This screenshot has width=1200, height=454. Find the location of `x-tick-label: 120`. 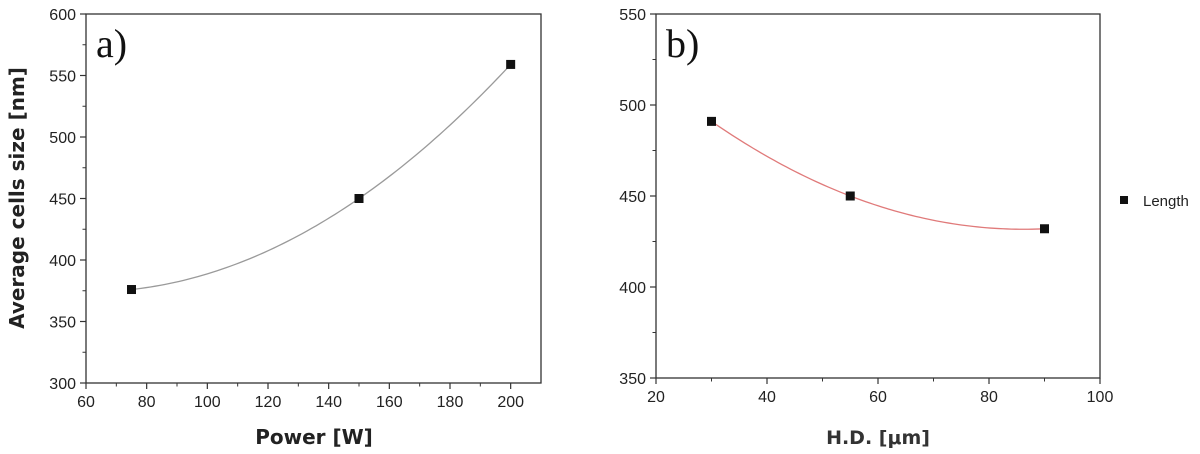

x-tick-label: 120 is located at coordinates (268, 402).